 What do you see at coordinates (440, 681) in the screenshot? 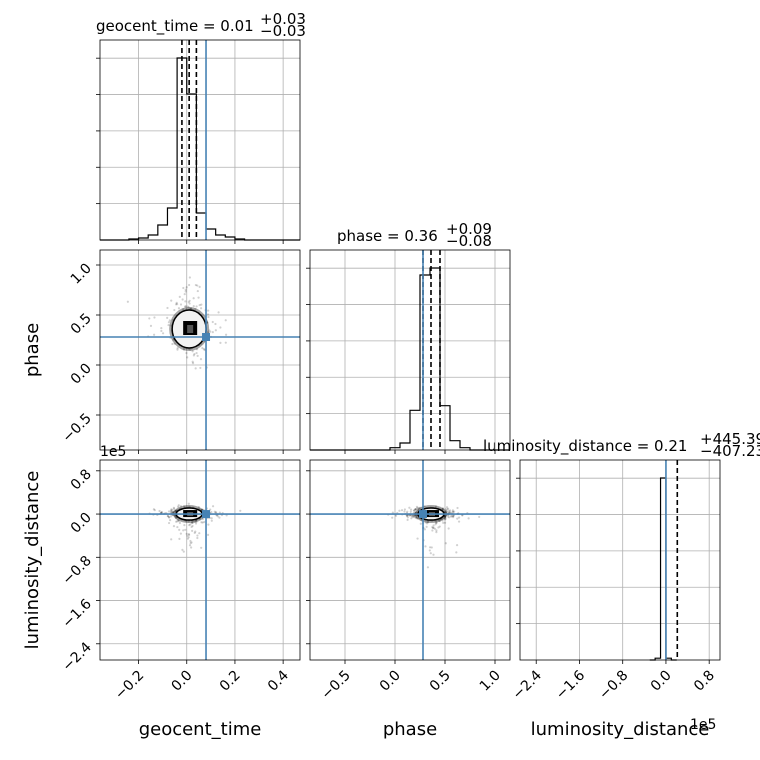
I see `xtick-label: 0.5` at bounding box center [440, 681].